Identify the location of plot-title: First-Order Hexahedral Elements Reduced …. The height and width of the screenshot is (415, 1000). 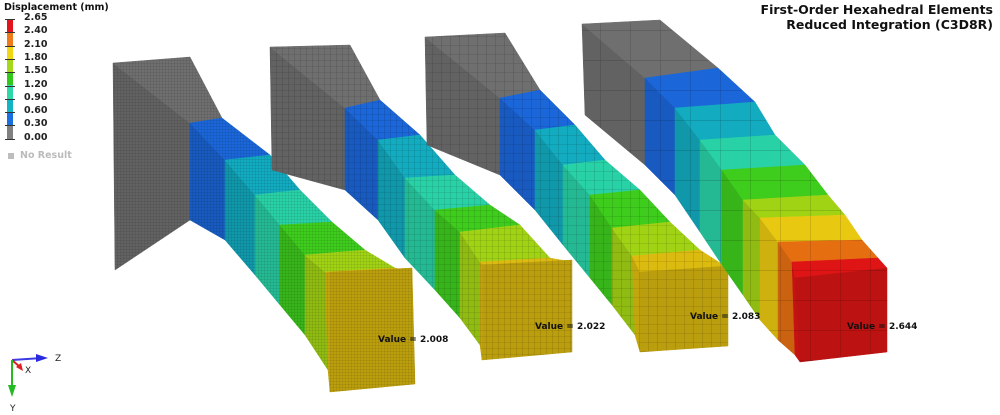
(877, 17).